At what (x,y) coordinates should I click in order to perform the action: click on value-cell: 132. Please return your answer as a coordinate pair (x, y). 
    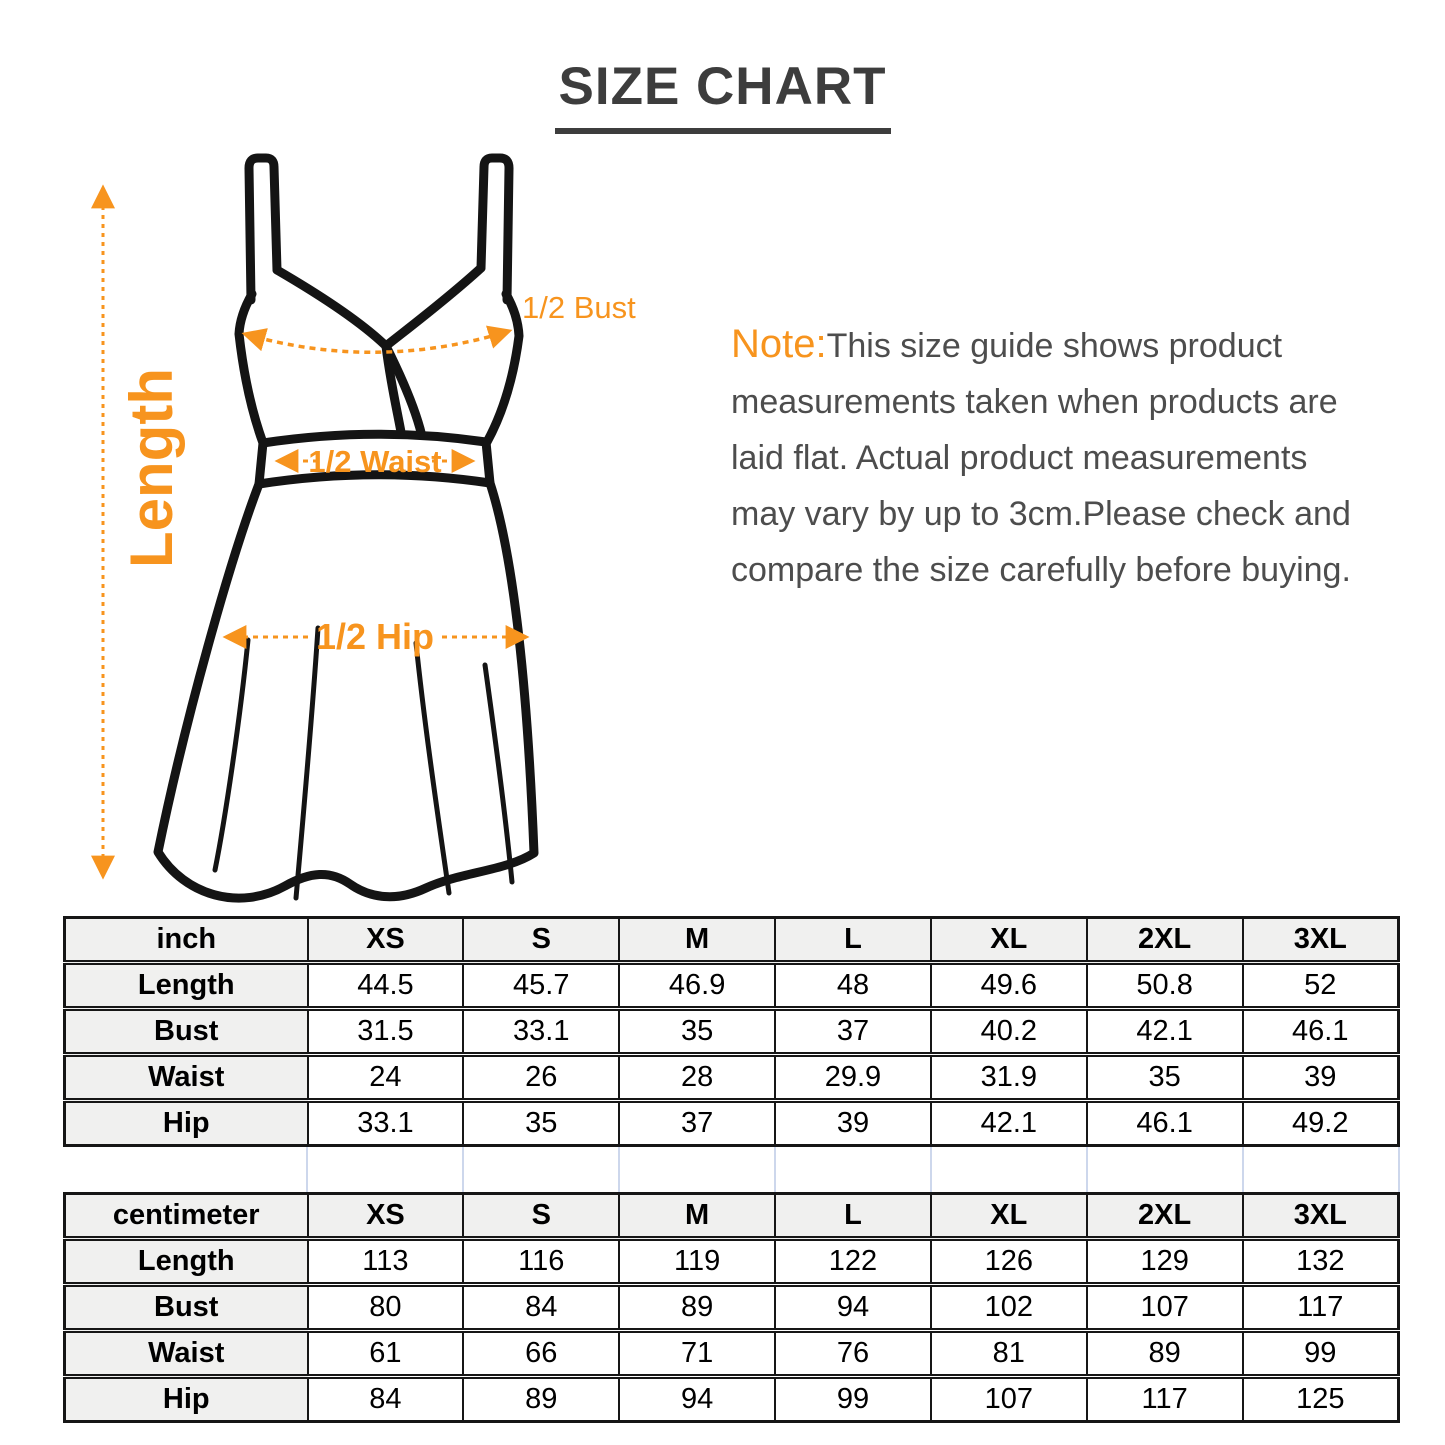
    Looking at the image, I should click on (1320, 1262).